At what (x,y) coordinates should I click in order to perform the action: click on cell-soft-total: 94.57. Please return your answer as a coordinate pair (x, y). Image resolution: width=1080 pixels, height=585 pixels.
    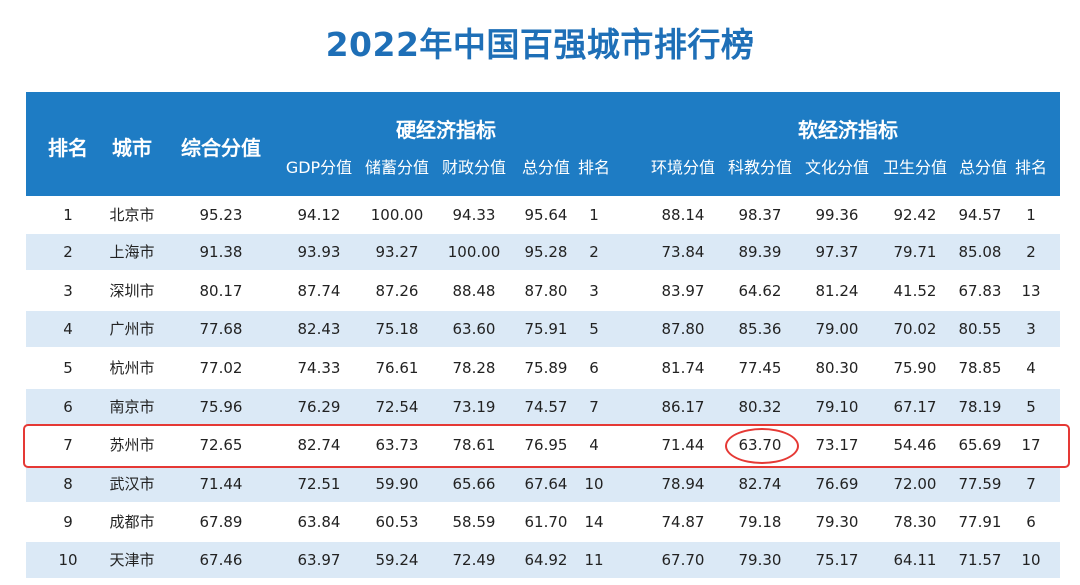
    Looking at the image, I should click on (980, 215).